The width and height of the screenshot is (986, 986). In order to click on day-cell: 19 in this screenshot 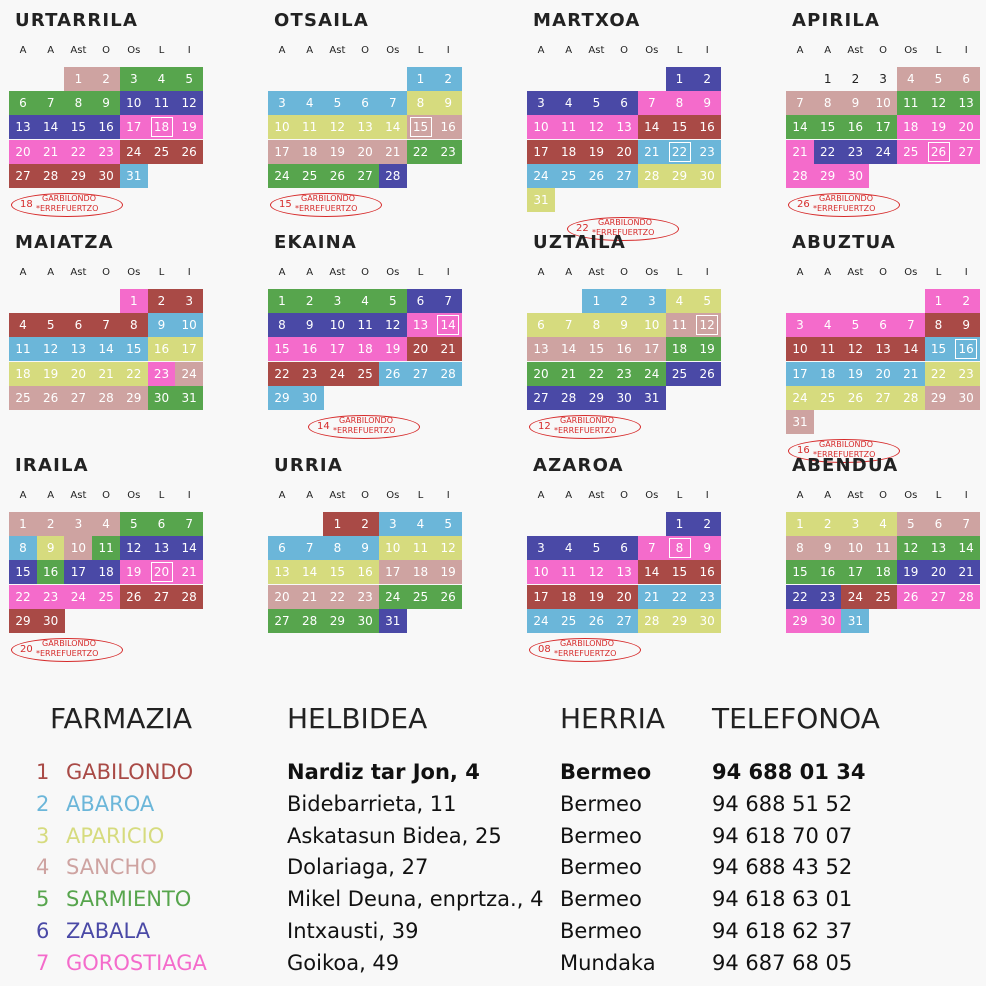, I will do `click(910, 572)`.